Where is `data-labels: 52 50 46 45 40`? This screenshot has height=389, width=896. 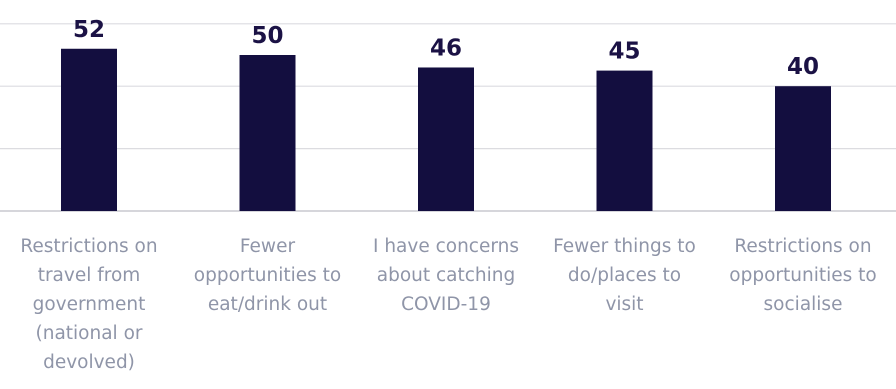
data-labels: 52 50 46 45 40 is located at coordinates (446, 48).